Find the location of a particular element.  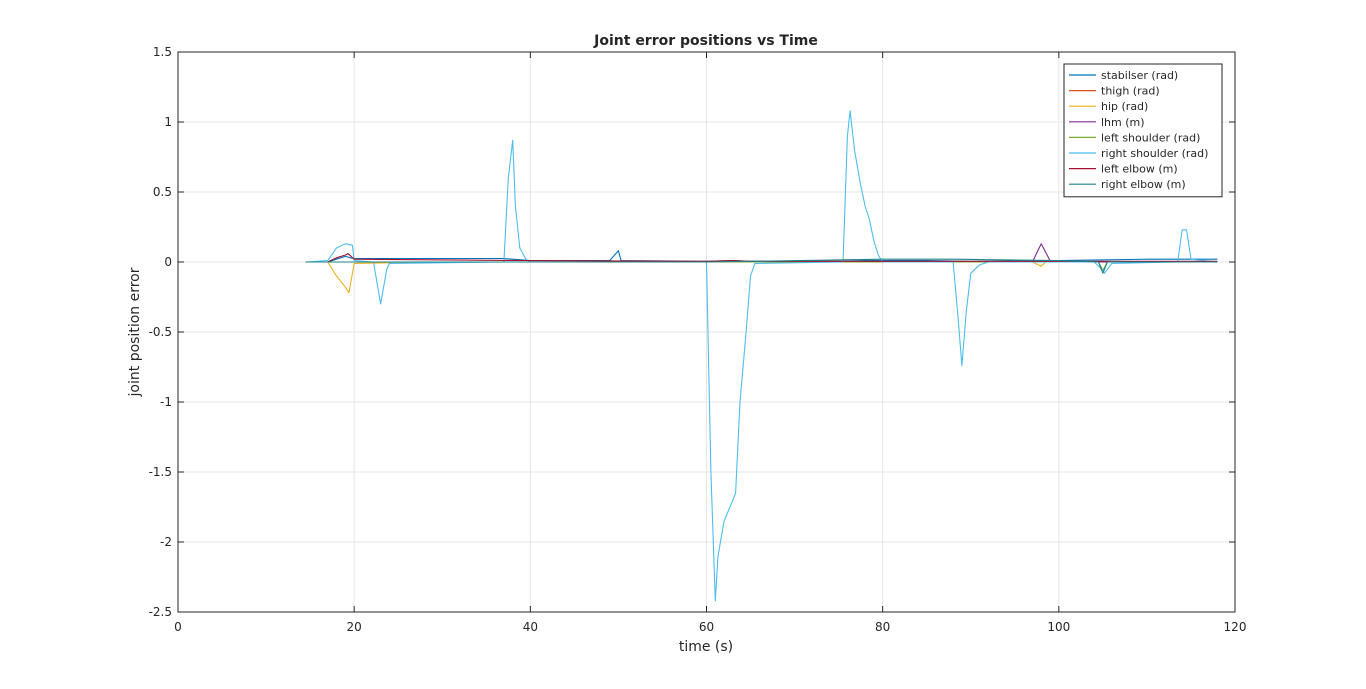

legend-label: left elbow (m) is located at coordinates (1139, 169).